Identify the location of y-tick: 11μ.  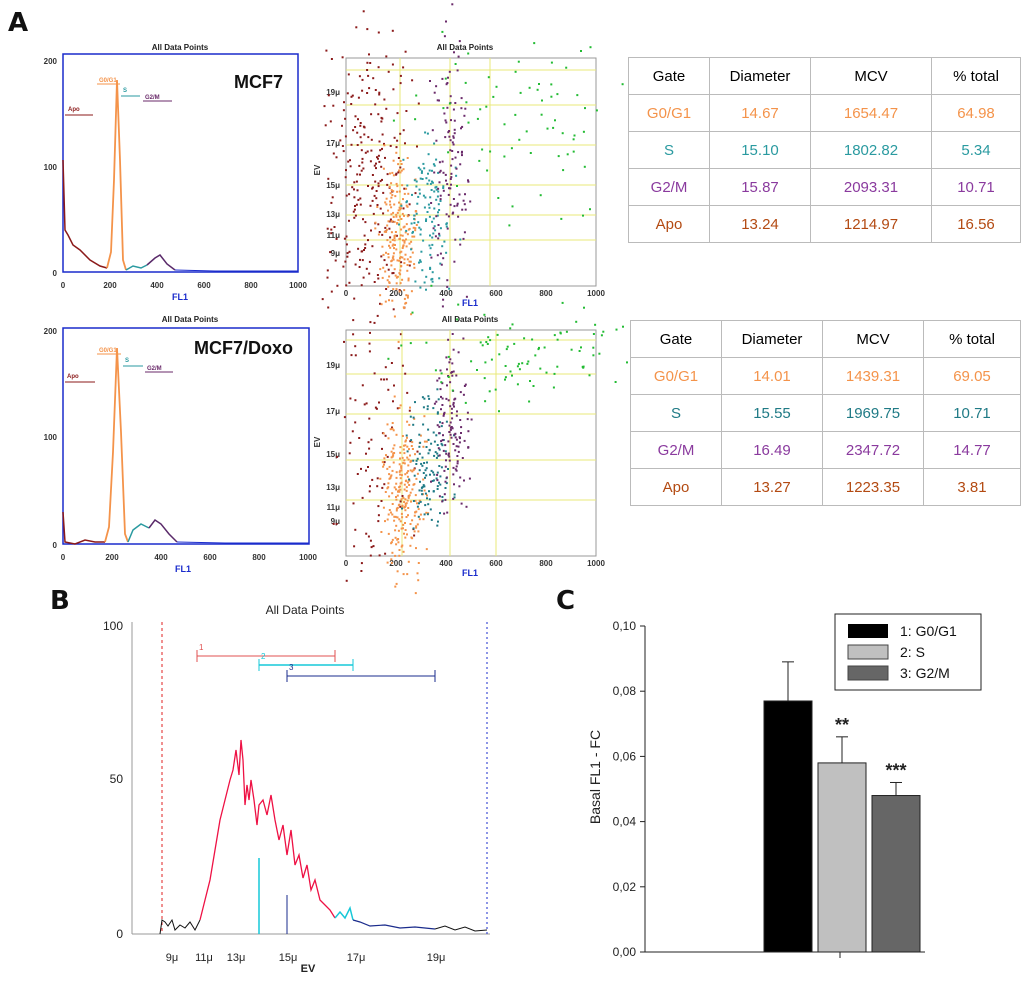
(333, 235).